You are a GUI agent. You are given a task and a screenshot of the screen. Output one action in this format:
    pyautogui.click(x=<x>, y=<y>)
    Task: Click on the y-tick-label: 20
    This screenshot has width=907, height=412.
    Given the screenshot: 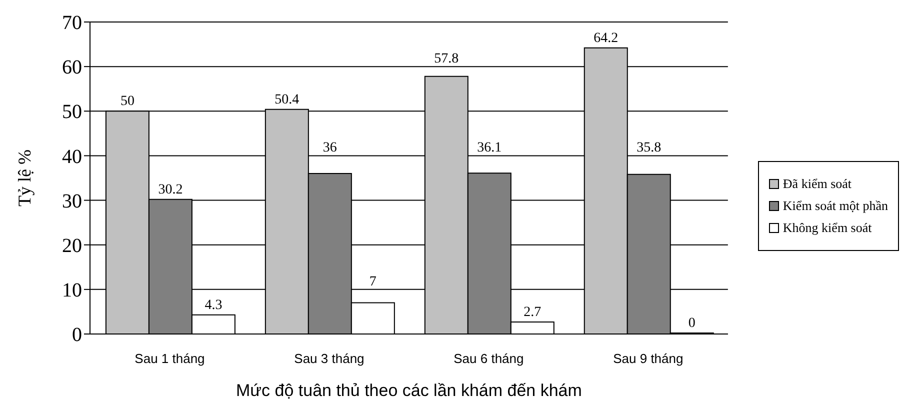 What is the action you would take?
    pyautogui.click(x=72, y=245)
    